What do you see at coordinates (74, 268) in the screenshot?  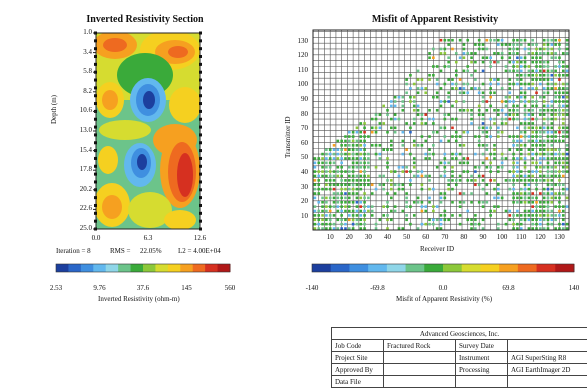 I see `resistivity-colorbar-swatch` at bounding box center [74, 268].